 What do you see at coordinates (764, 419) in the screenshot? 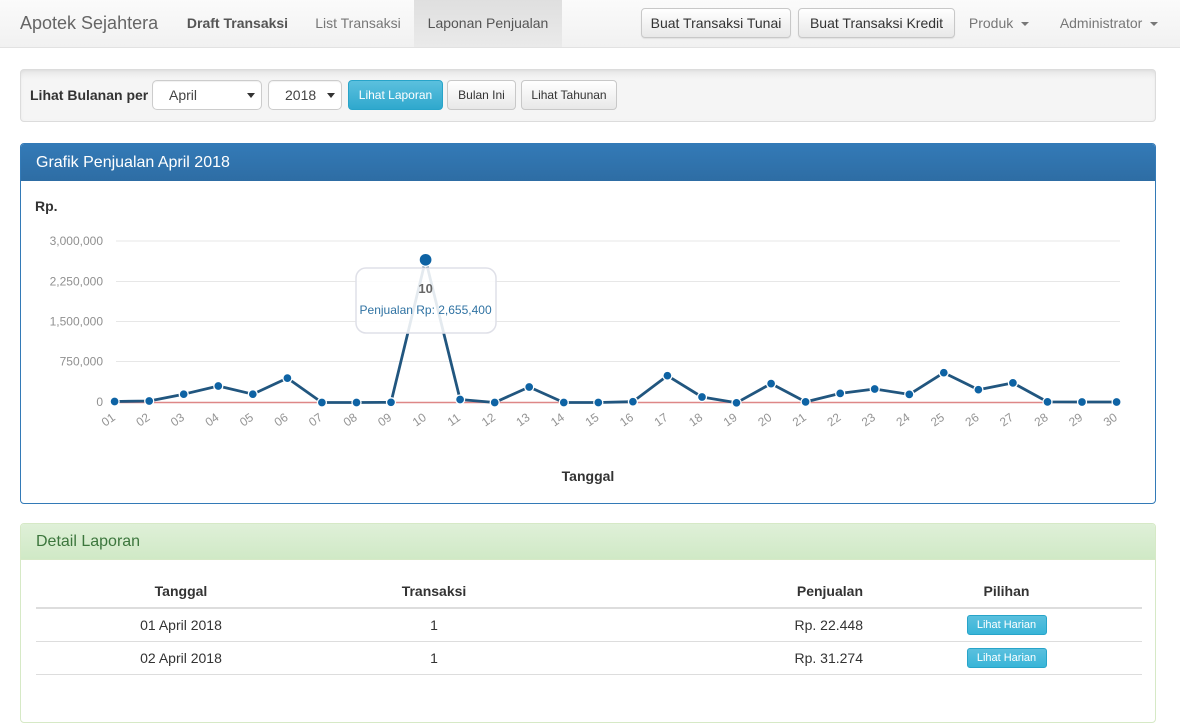
I see `svg-text: 20` at bounding box center [764, 419].